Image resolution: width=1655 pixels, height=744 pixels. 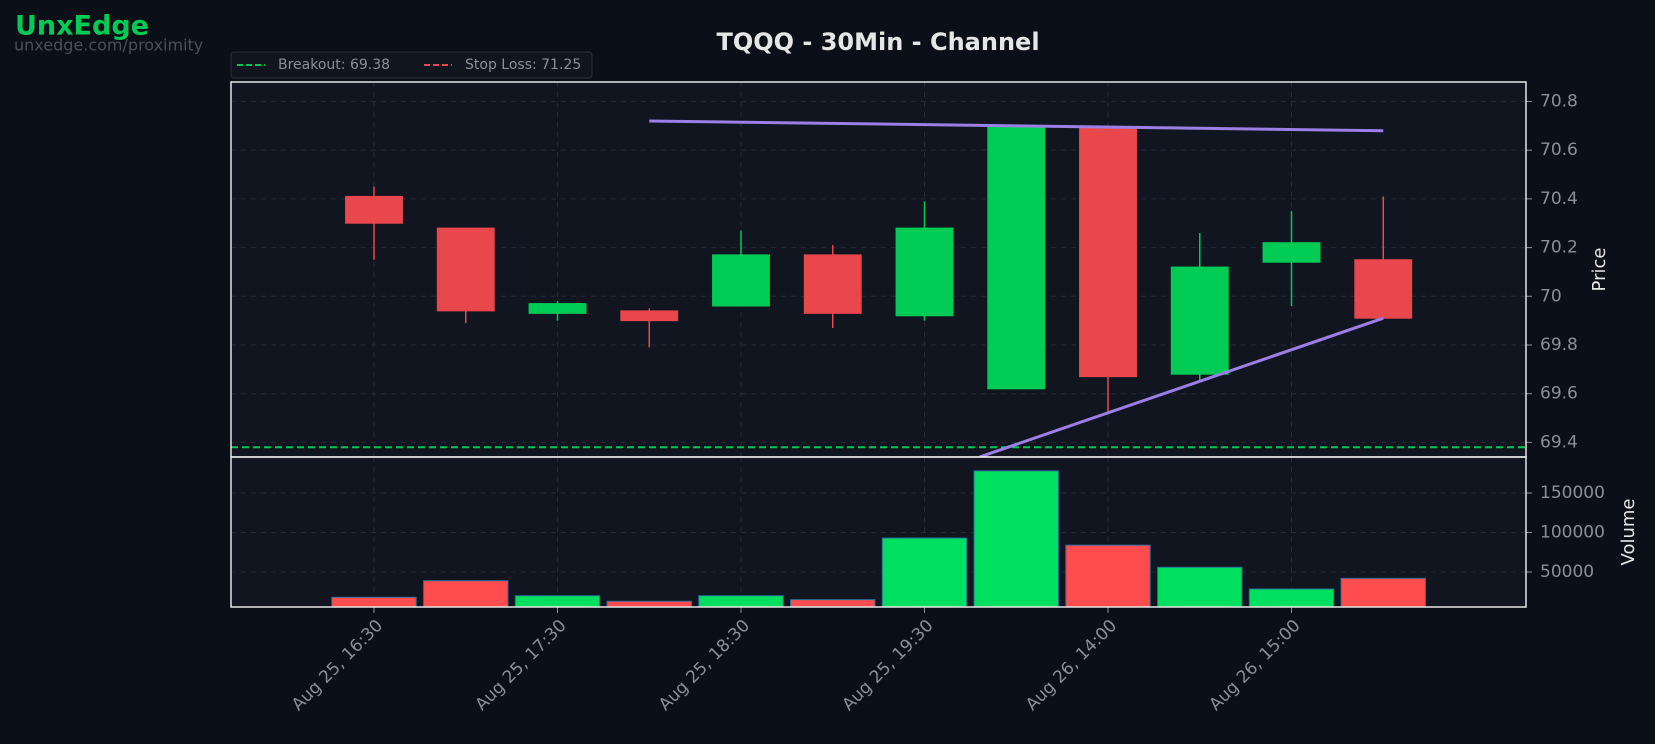 What do you see at coordinates (1551, 296) in the screenshot?
I see `y-tick-label: 70` at bounding box center [1551, 296].